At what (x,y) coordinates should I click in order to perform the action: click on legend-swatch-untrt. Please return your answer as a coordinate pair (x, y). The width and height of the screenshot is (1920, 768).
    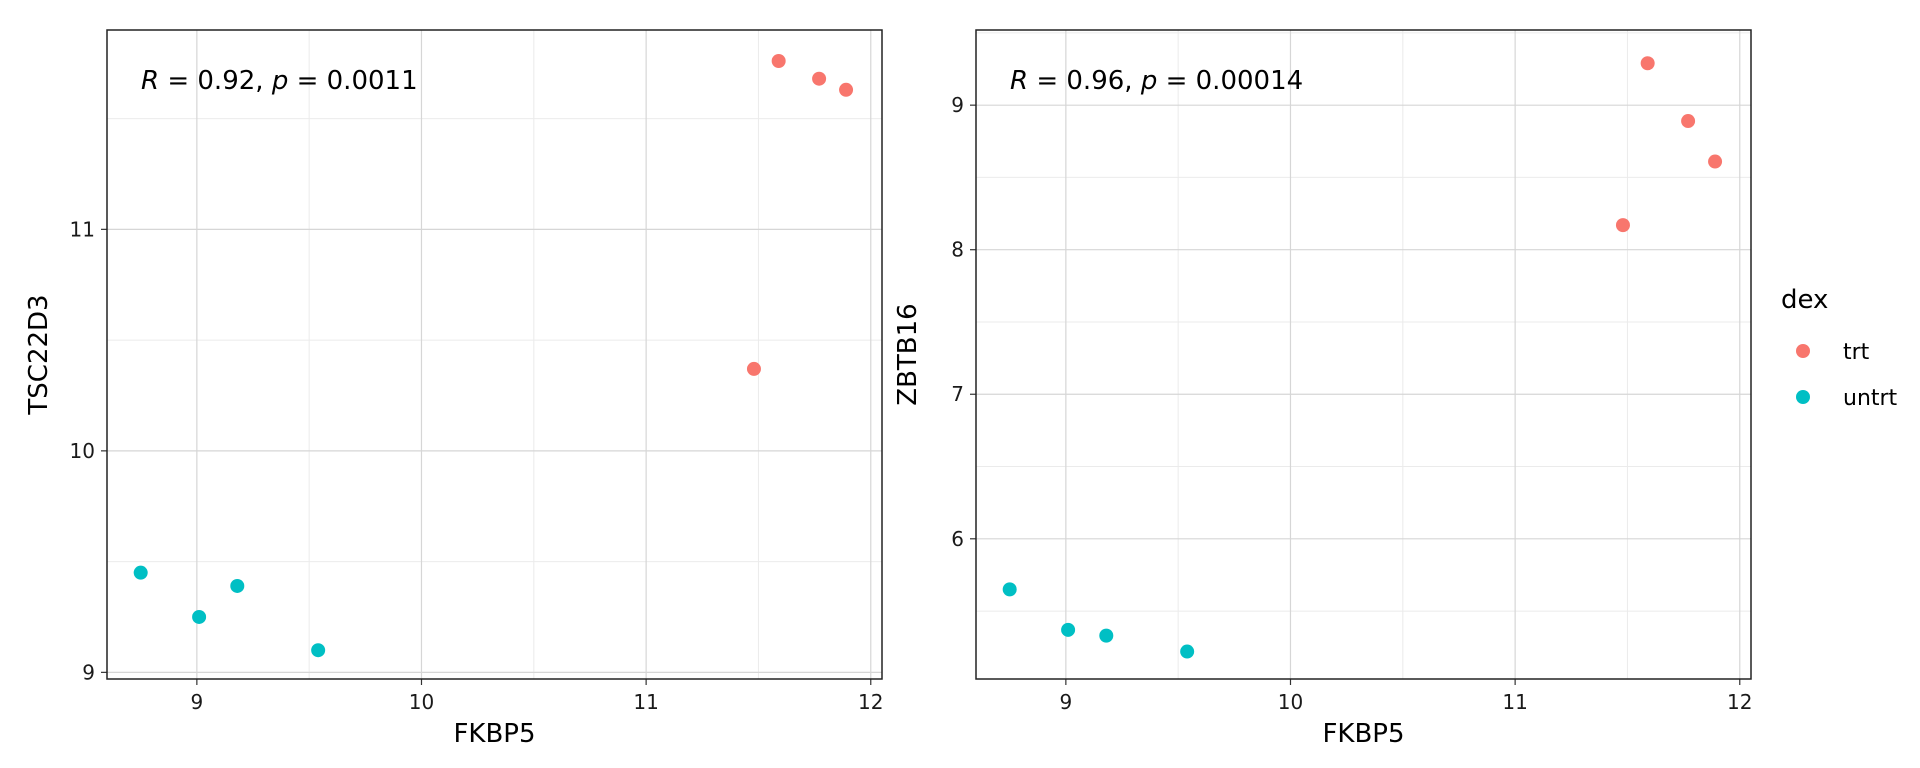
    Looking at the image, I should click on (1803, 397).